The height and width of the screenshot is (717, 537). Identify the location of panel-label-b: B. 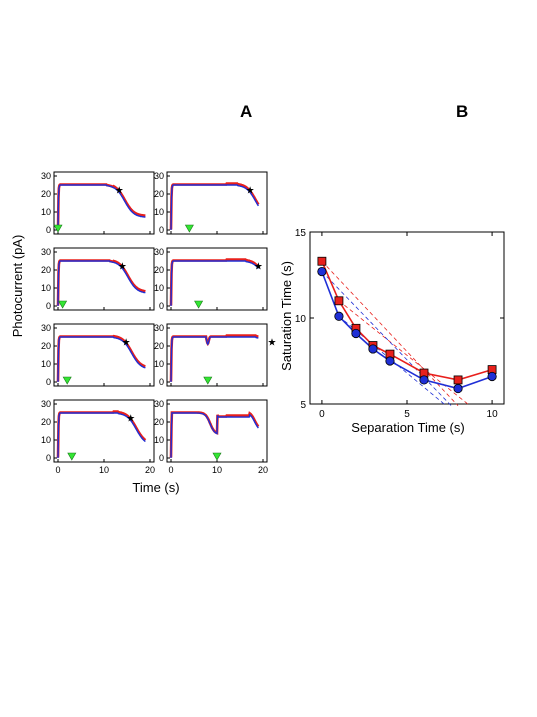
(462, 111).